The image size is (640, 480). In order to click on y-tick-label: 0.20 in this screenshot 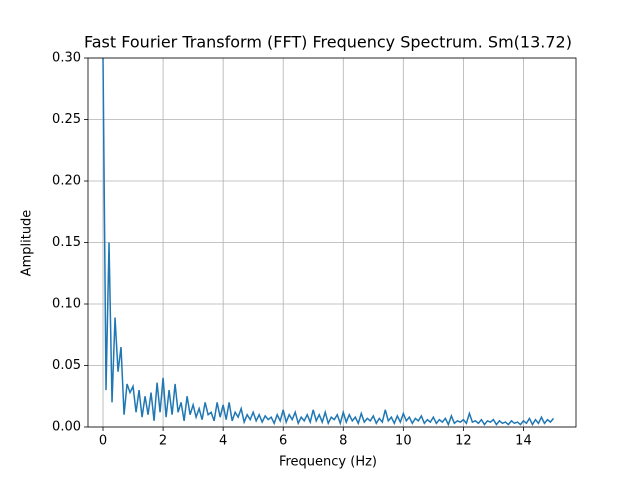, I will do `click(66, 181)`.